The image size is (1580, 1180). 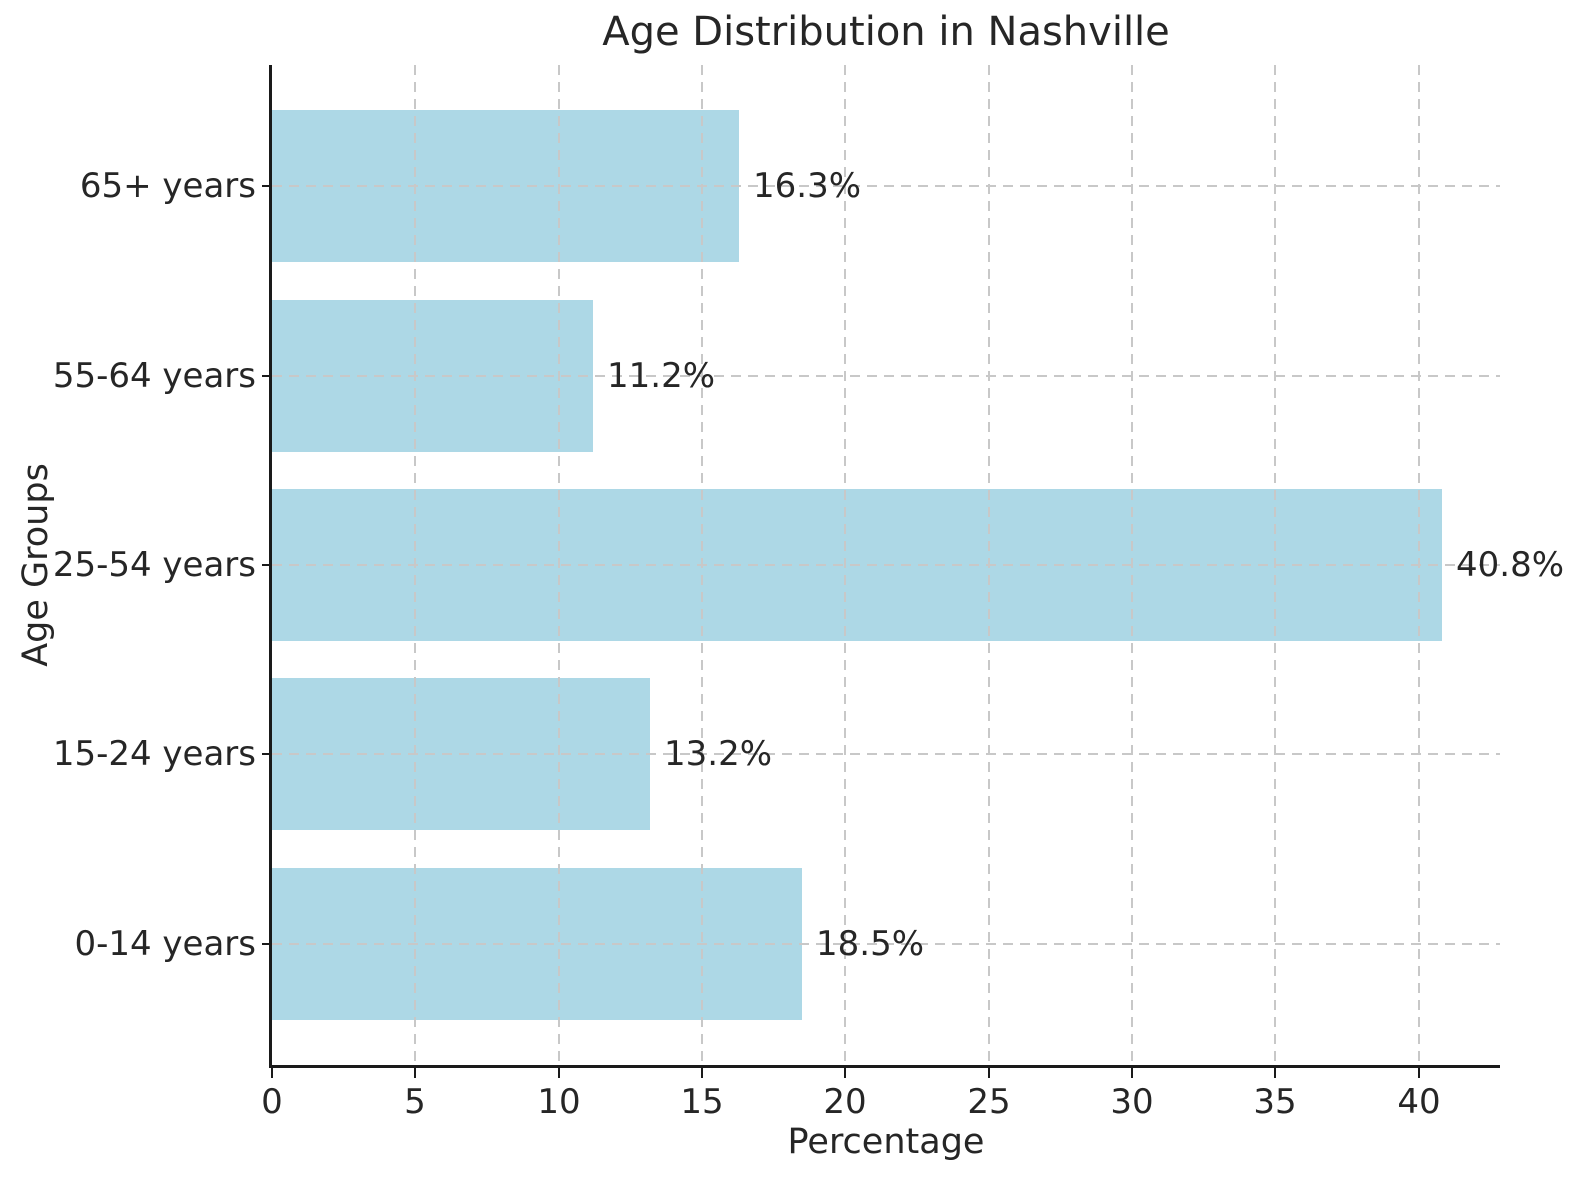 I want to click on x-tick-label: 35, so click(x=1275, y=1102).